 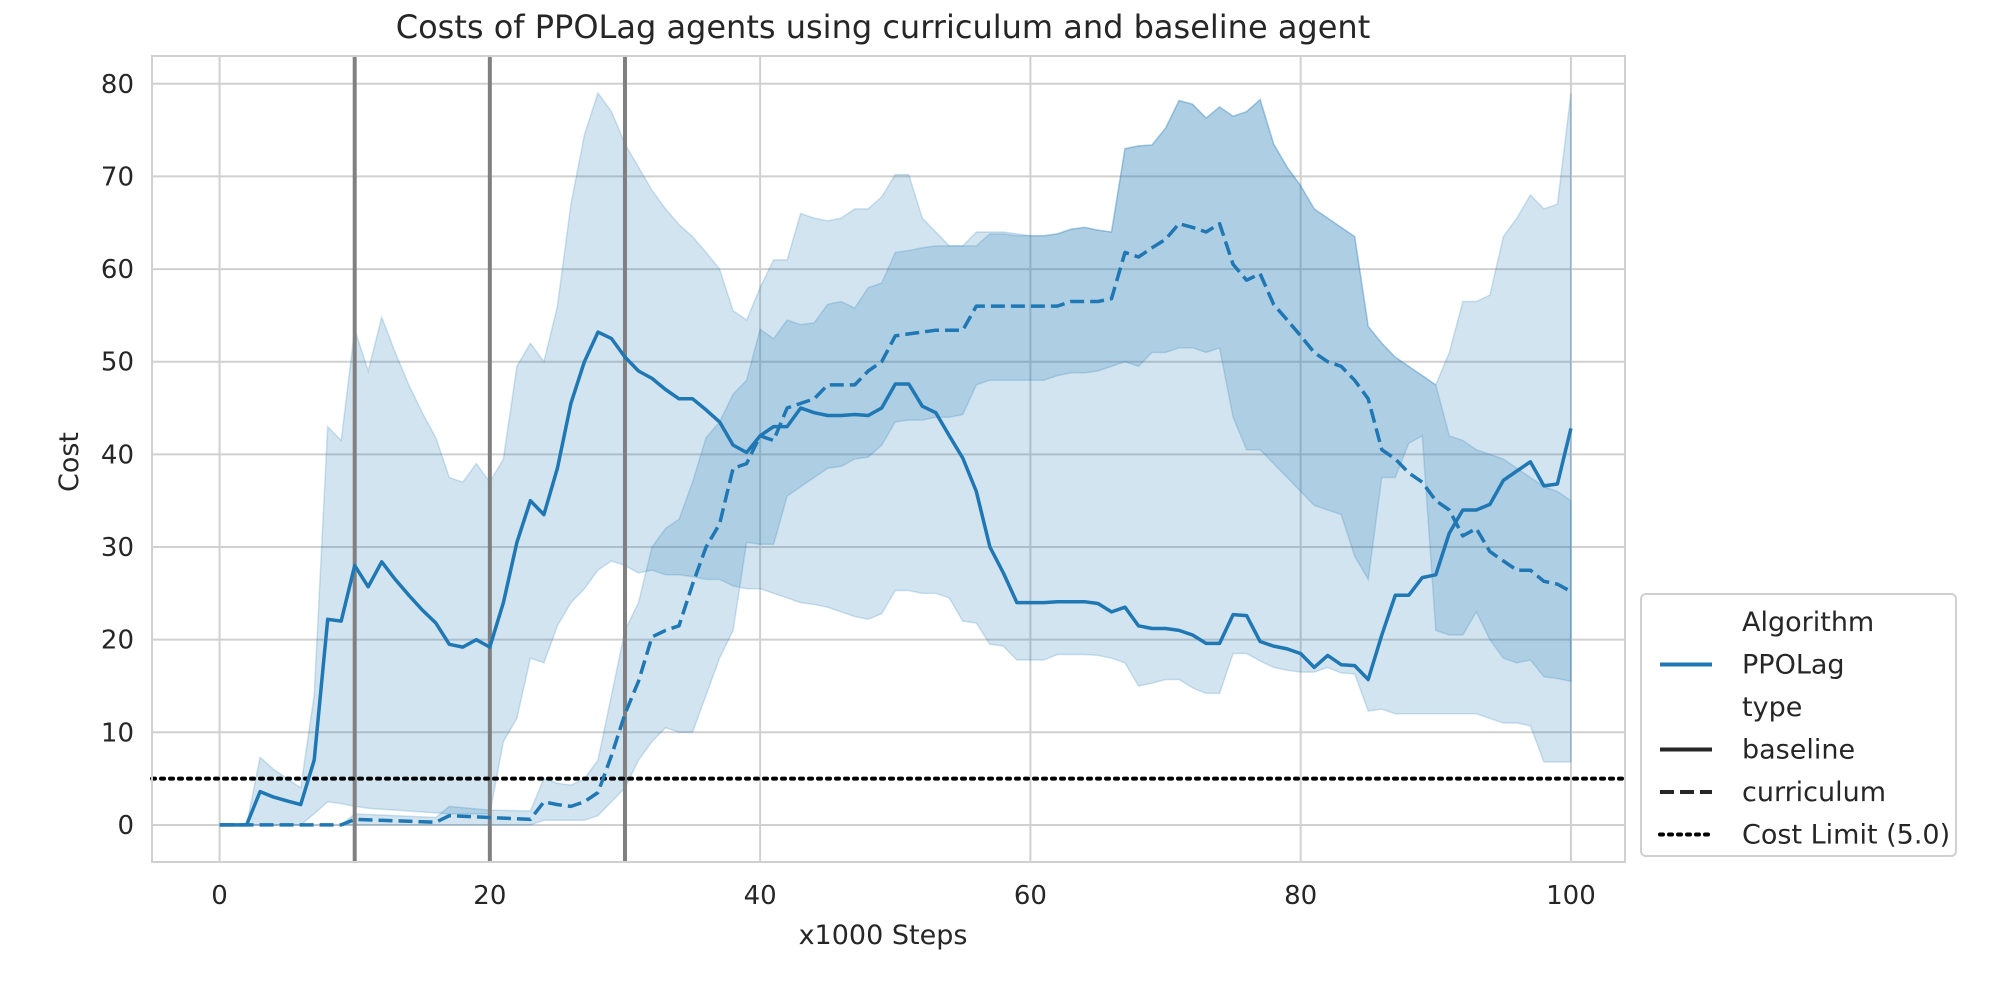 I want to click on legend-label: type, so click(x=1772, y=707).